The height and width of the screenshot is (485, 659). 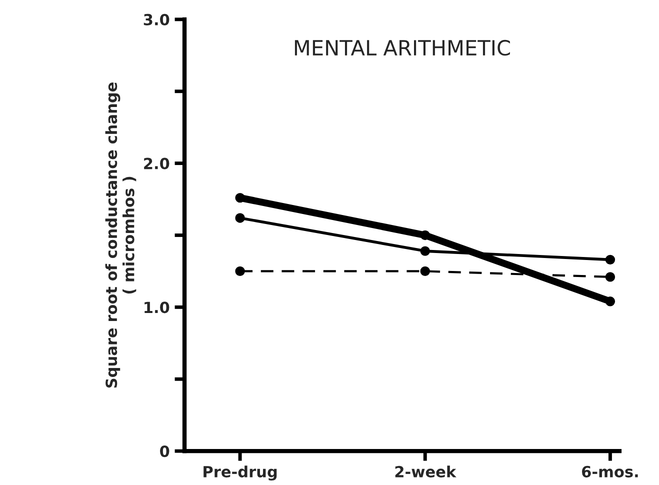 I want to click on y-tick-label: 0, so click(x=165, y=452).